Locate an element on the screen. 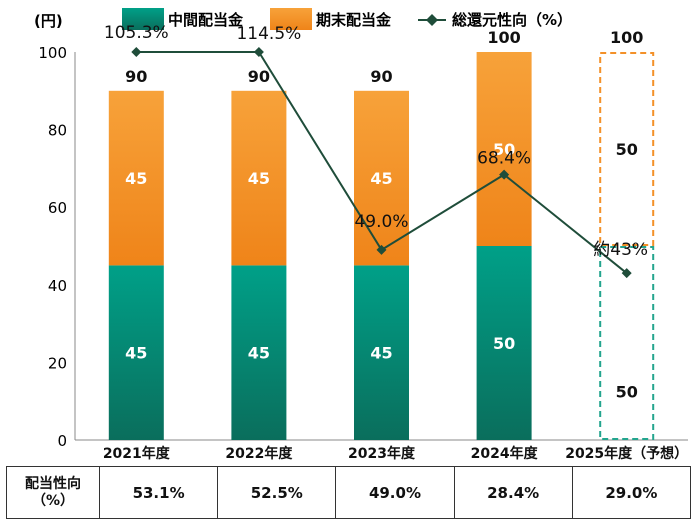  legend-label-interim: 中間配当金 is located at coordinates (206, 20).